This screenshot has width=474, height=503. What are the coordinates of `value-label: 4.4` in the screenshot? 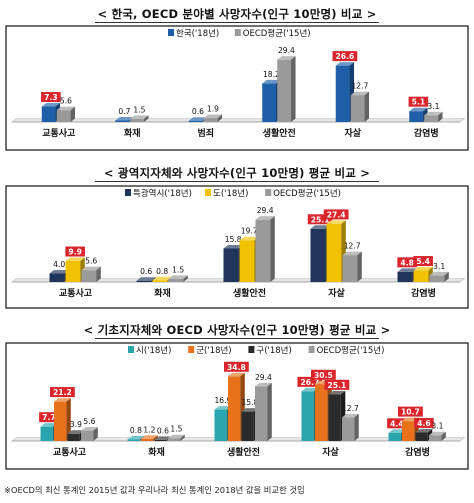 It's located at (396, 423).